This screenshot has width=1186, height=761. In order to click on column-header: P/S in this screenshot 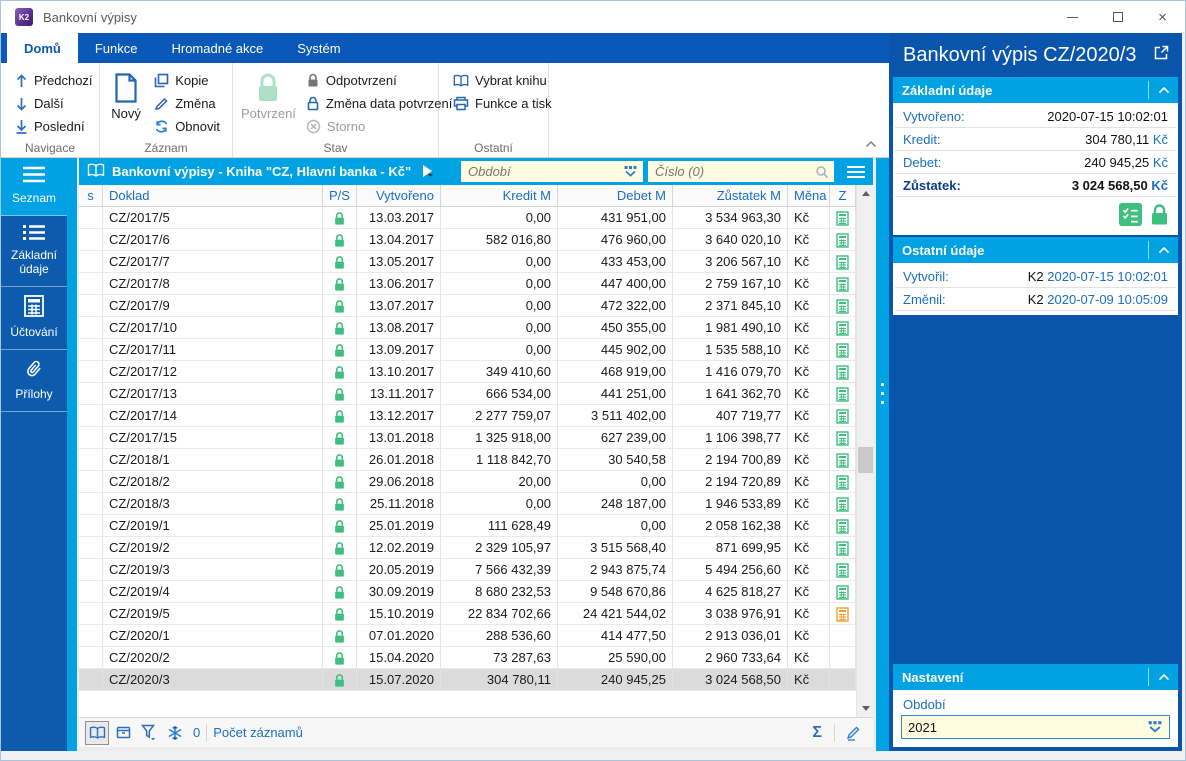, I will do `click(340, 195)`.